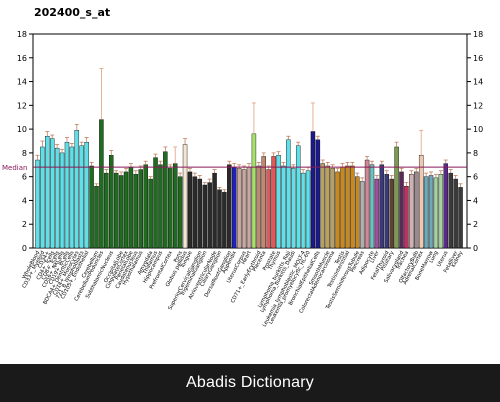  What do you see at coordinates (433, 257) in the screenshot?
I see `x-tick-label: Lung` at bounding box center [433, 257].